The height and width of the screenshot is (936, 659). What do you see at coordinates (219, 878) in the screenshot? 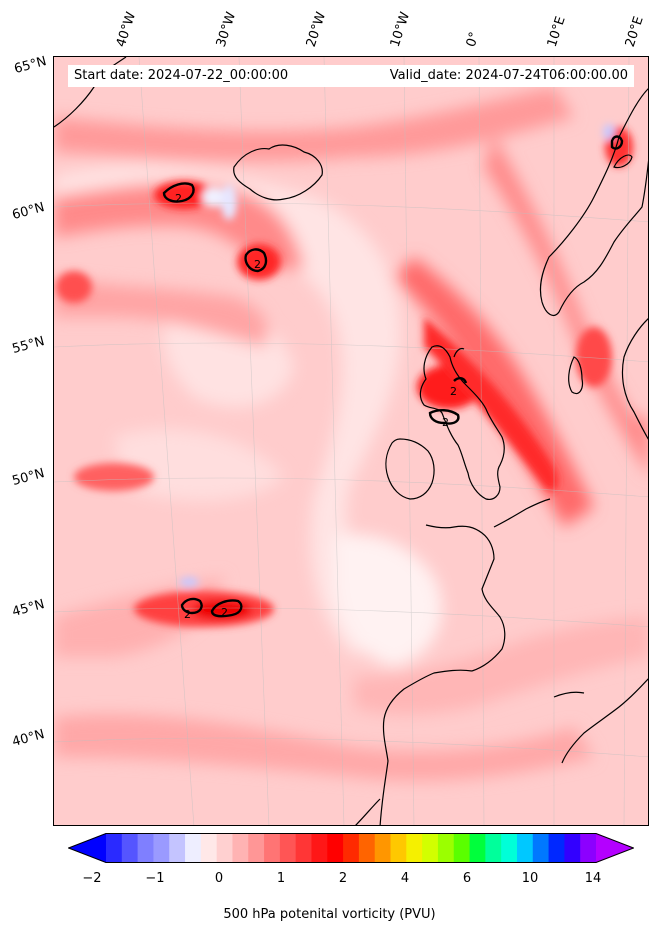
I see `colorbar-tick-label: 0` at bounding box center [219, 878].